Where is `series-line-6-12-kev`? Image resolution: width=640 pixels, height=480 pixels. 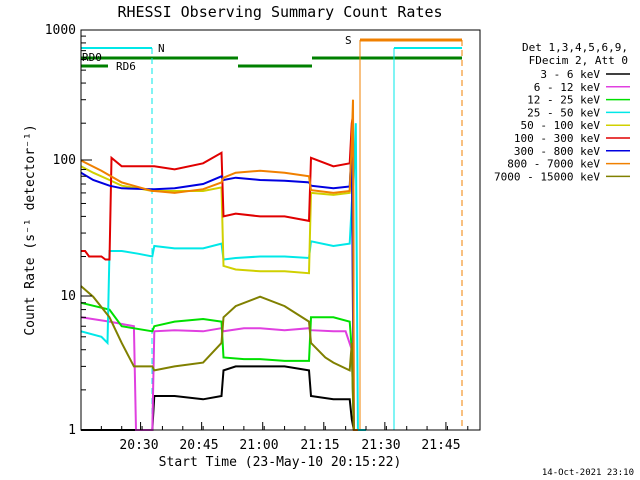
series-line-6-12-kev is located at coordinates (217, 373).